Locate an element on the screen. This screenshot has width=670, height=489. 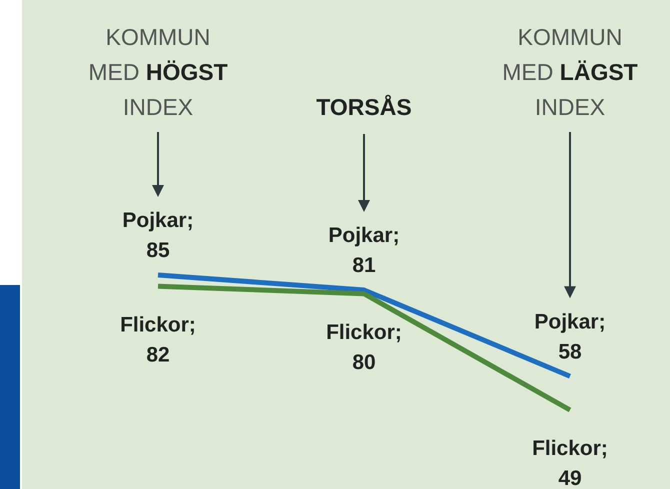
data-label: 80 is located at coordinates (364, 362).